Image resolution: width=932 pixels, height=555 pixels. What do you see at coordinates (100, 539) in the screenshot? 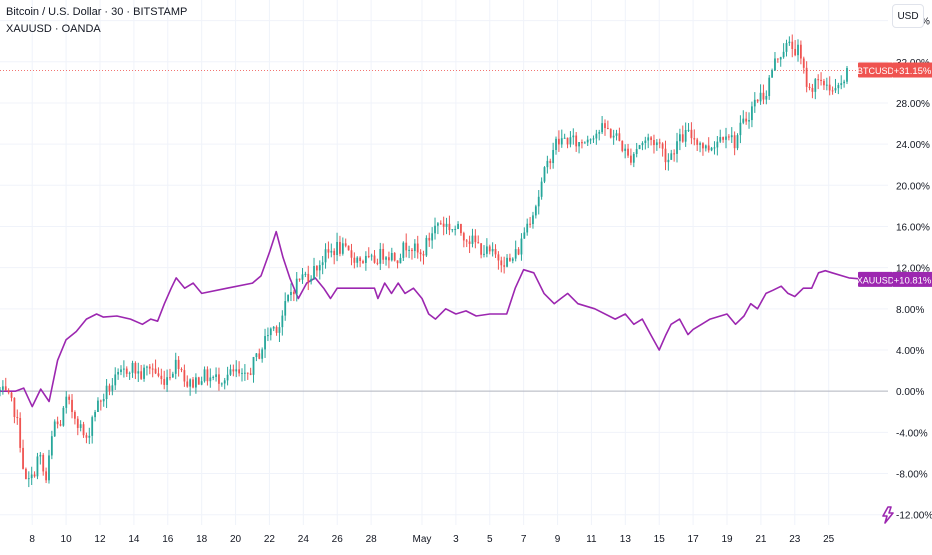
I see `x-tick-label: 12` at bounding box center [100, 539].